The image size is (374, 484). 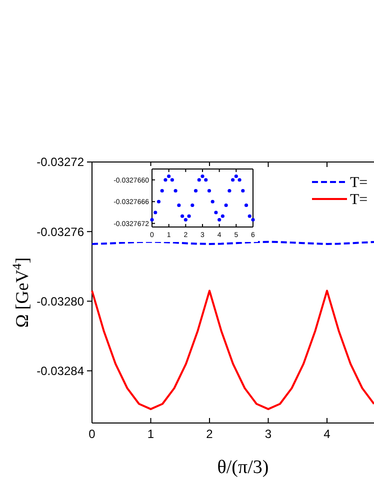 I want to click on y-tick-label: -0.03284, so click(x=60, y=371).